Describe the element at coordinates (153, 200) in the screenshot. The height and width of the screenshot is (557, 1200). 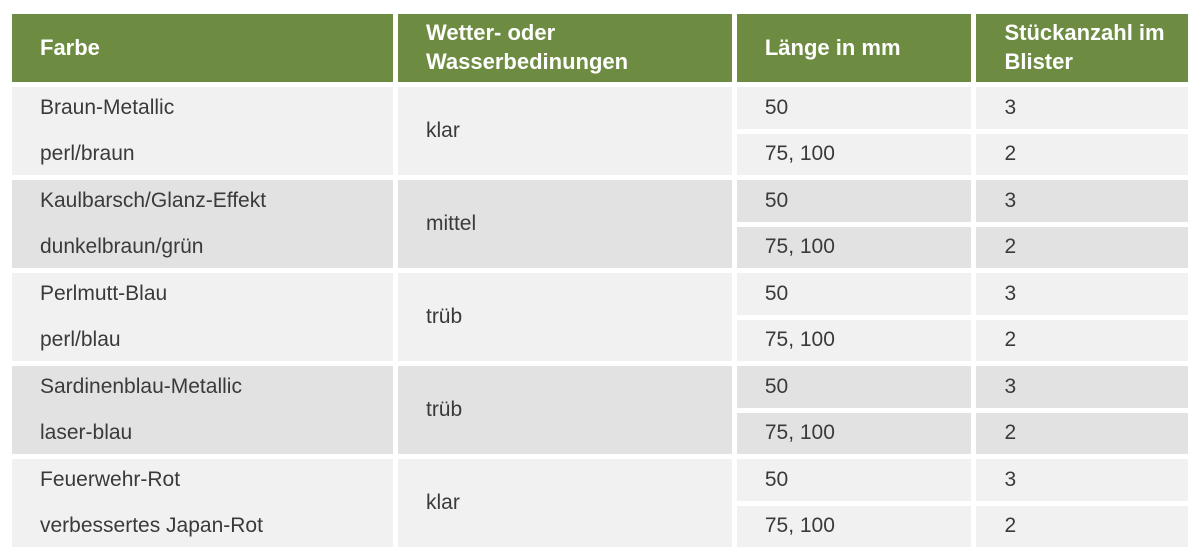
I see `farbe-name: Kaulbarsch/Glanz-Effekt` at that location.